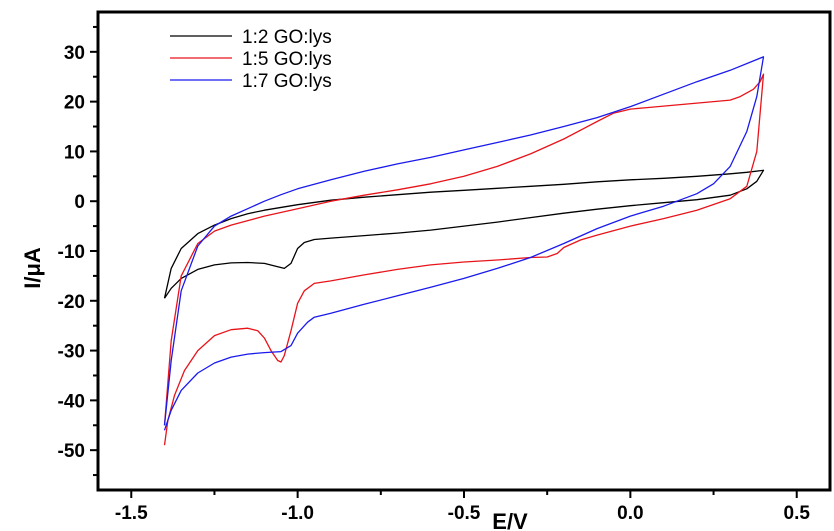 This screenshot has width=834, height=531. What do you see at coordinates (74, 152) in the screenshot?
I see `y-tick-label: 10` at bounding box center [74, 152].